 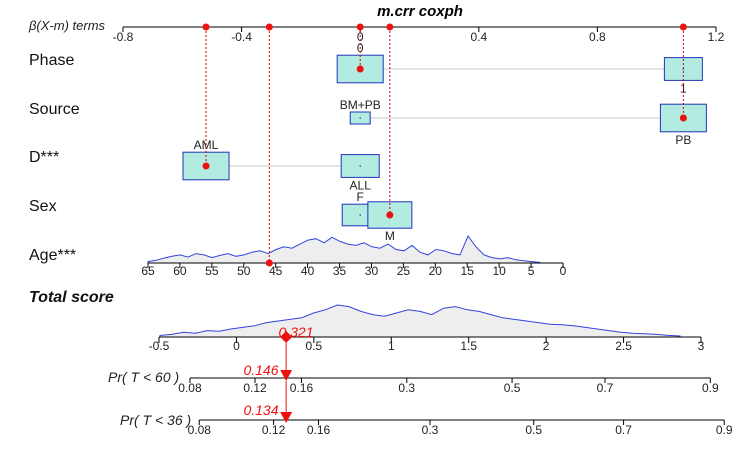 What do you see at coordinates (546, 346) in the screenshot?
I see `total-score-tick-label: 2` at bounding box center [546, 346].